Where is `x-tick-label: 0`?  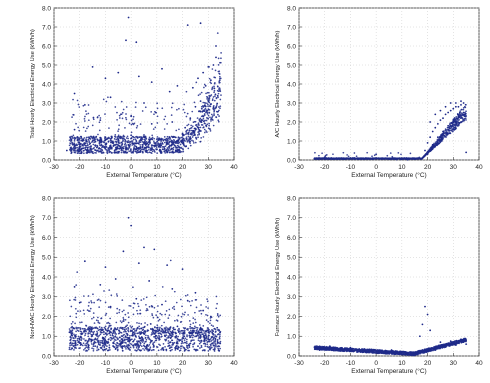 x-tick-label: 0 is located at coordinates (376, 363).